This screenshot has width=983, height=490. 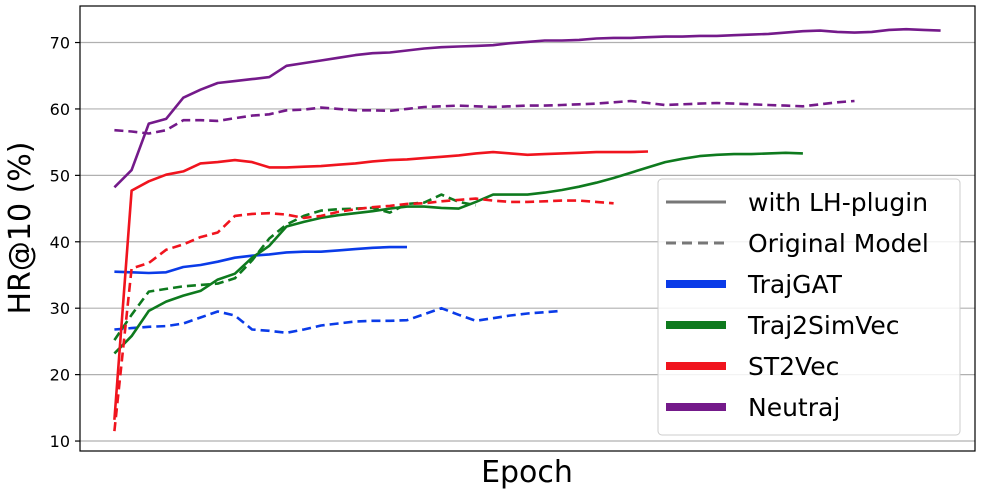 What do you see at coordinates (260, 260) in the screenshot?
I see `trajgat-lh-plugin-line` at bounding box center [260, 260].